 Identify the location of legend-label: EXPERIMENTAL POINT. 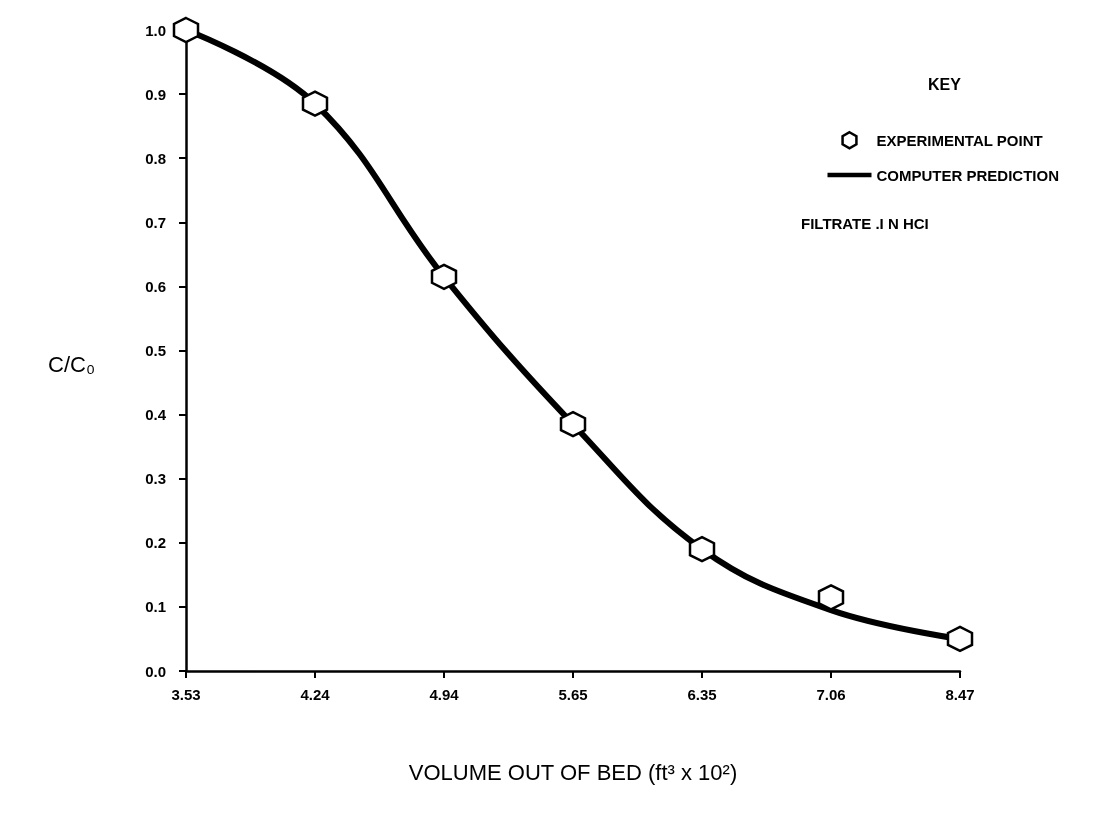
(959, 140).